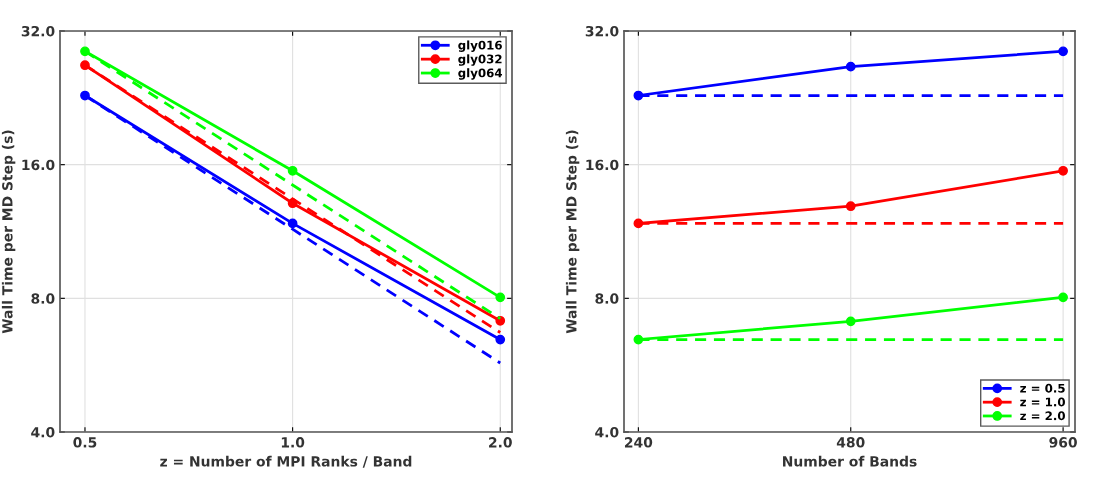  I want to click on legend-label: gly016, so click(480, 46).